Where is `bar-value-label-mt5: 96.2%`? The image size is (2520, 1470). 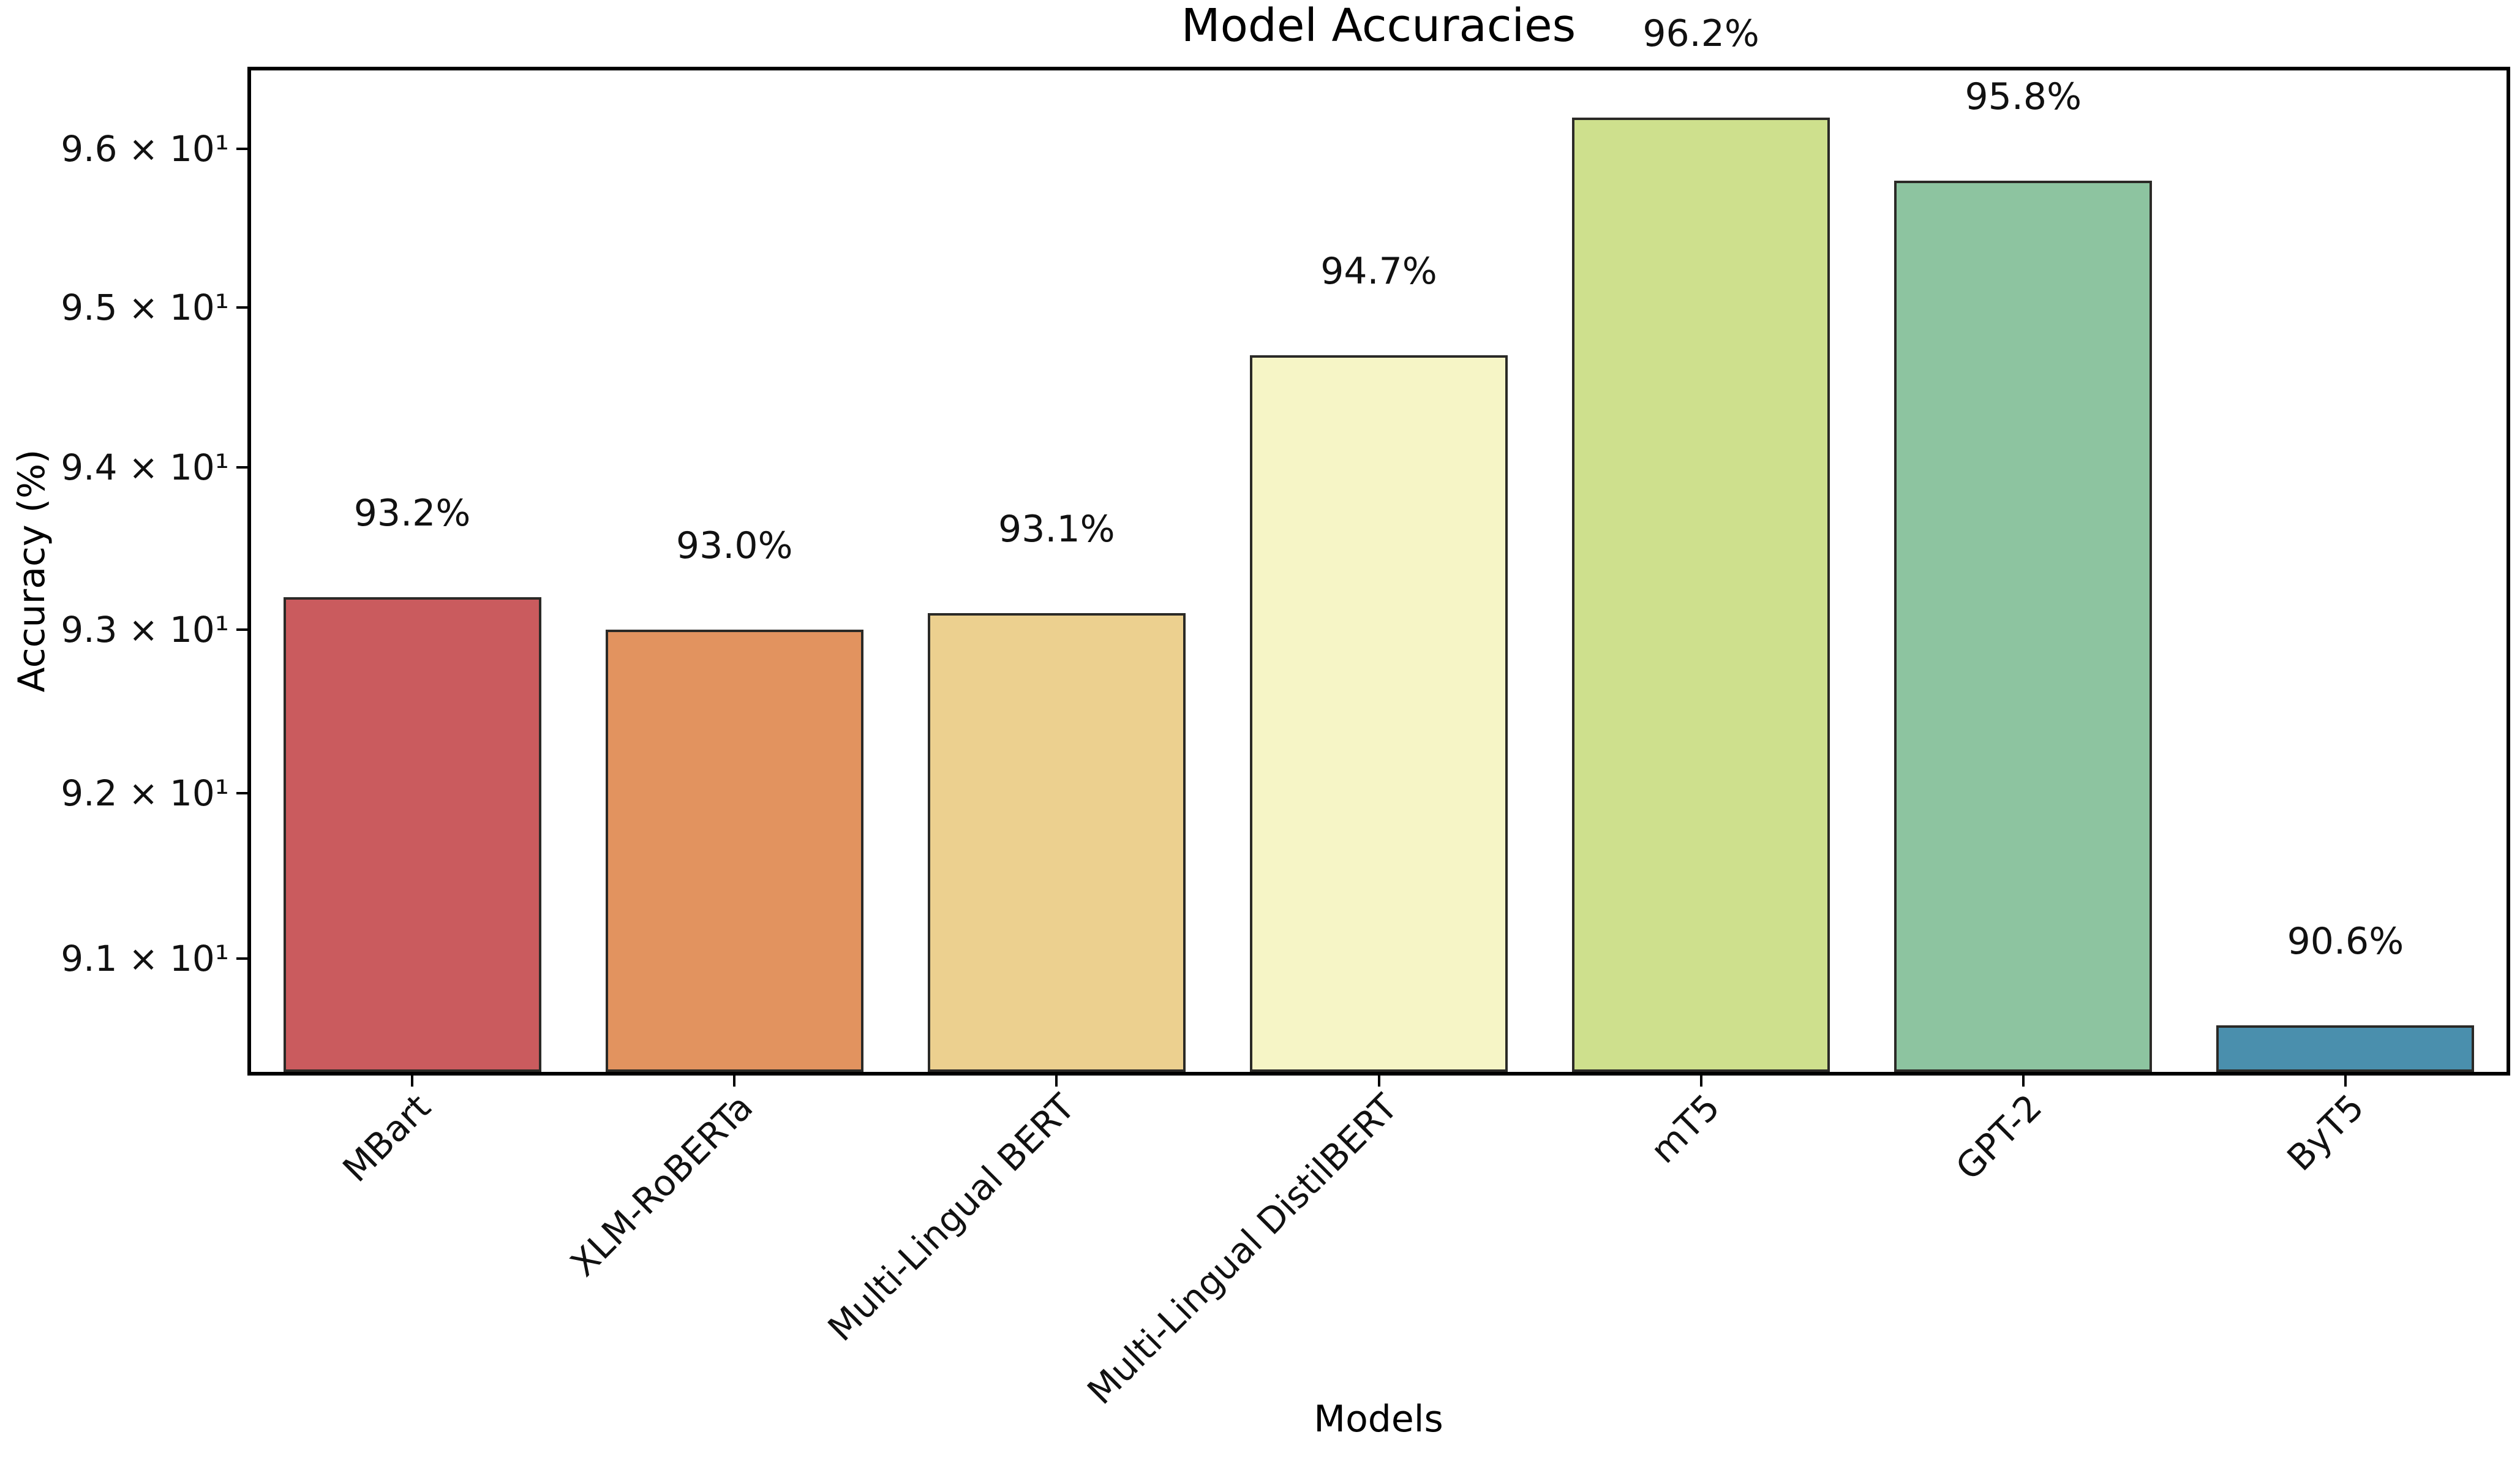 bar-value-label-mt5: 96.2% is located at coordinates (1700, 33).